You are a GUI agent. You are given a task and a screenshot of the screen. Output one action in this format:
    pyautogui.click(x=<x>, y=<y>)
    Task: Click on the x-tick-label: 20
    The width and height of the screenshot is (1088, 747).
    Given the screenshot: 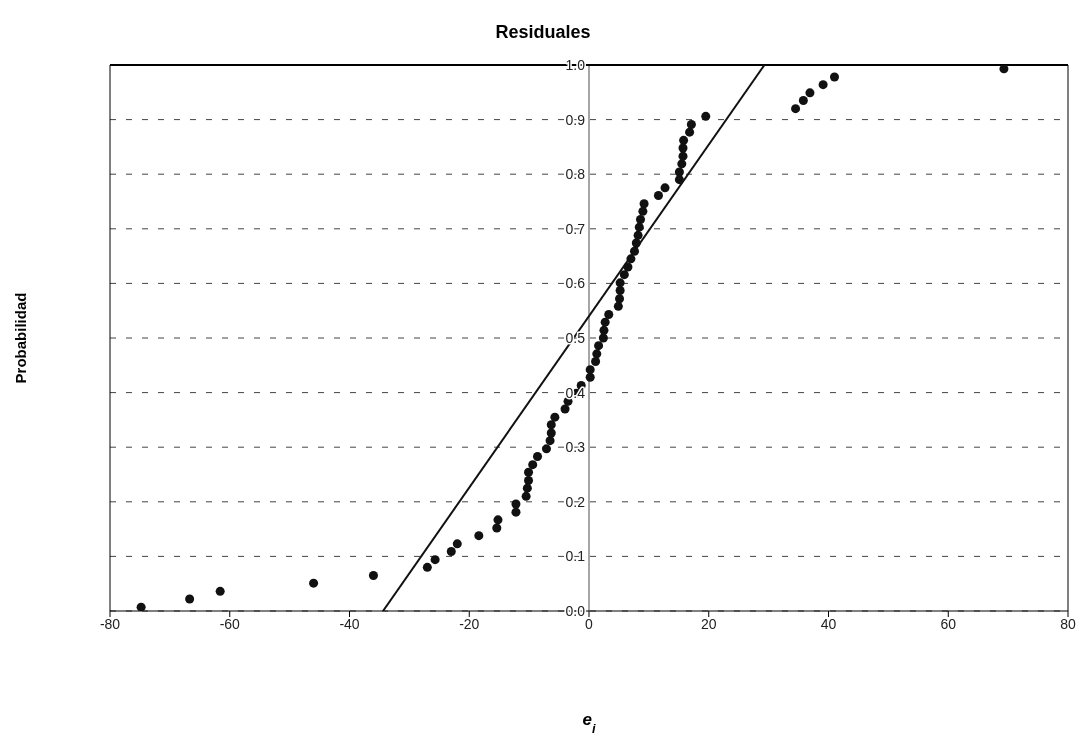 What is the action you would take?
    pyautogui.click(x=708, y=623)
    